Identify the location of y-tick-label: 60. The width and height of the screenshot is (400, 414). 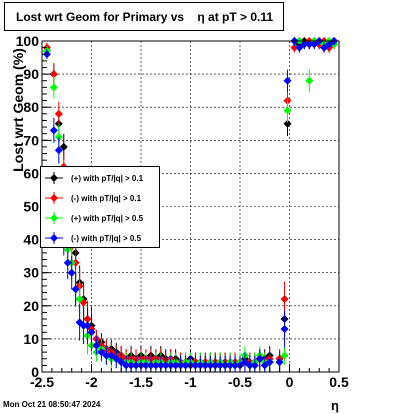
(31, 173).